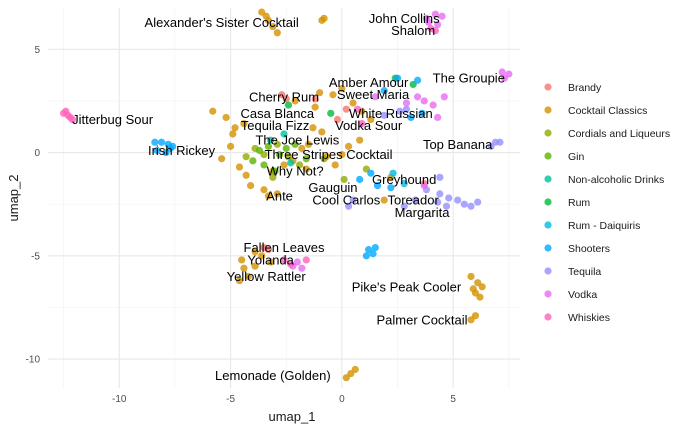 This screenshot has height=437, width=700. Describe the element at coordinates (275, 125) in the screenshot. I see `drink-label: Tequila Fizz` at that location.